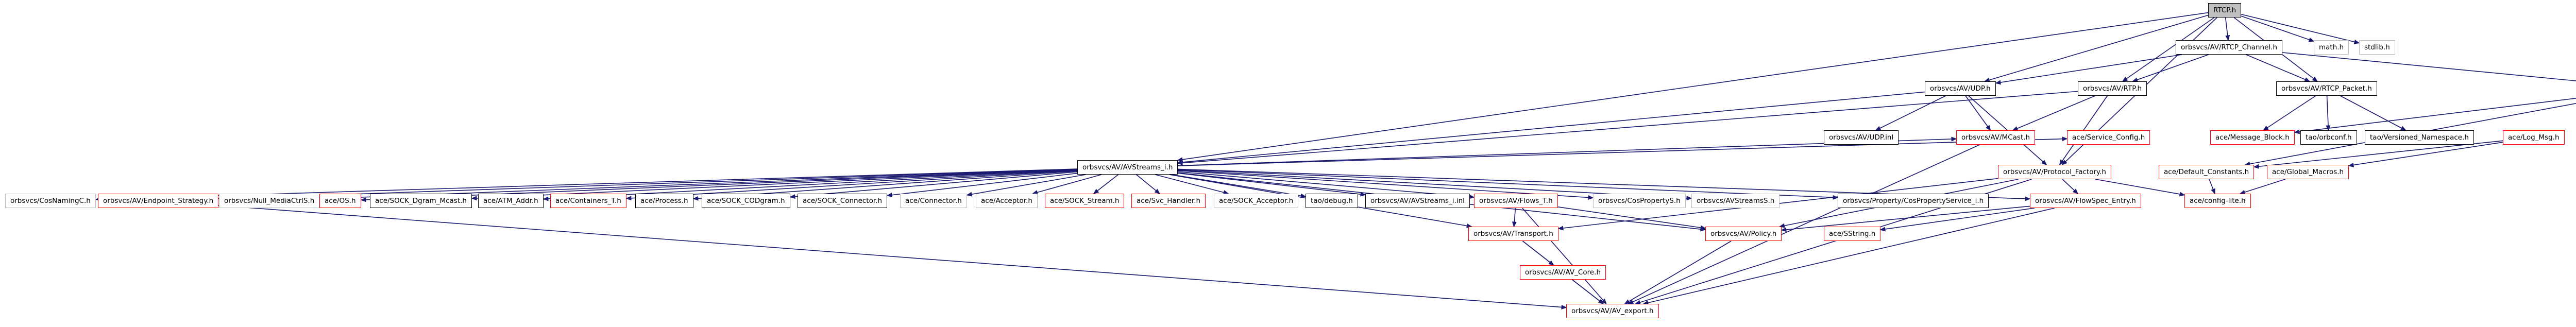 The width and height of the screenshot is (2576, 327). I want to click on graph-node-stdlib: stdlib.h, so click(2377, 47).